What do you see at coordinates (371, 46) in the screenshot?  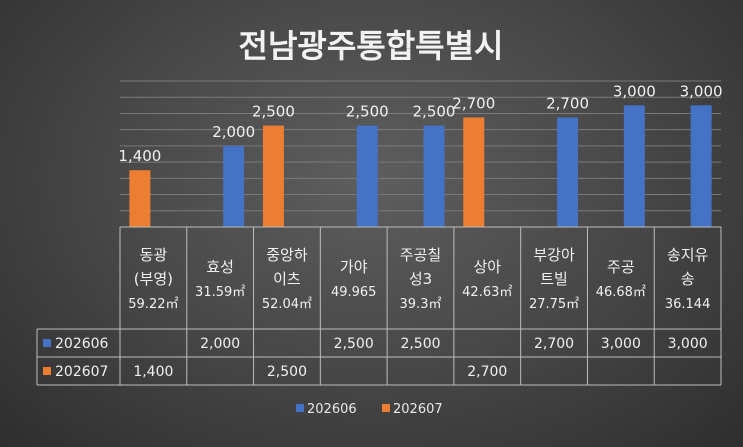 I see `chart-title: 전남광주통합특별시` at bounding box center [371, 46].